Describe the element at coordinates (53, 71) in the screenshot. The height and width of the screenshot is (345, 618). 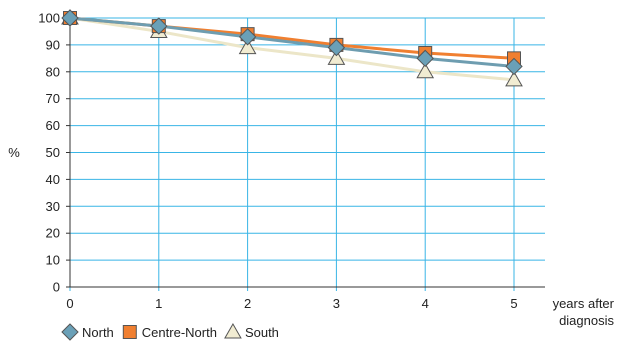
I see `y-tick-label: 80` at that location.